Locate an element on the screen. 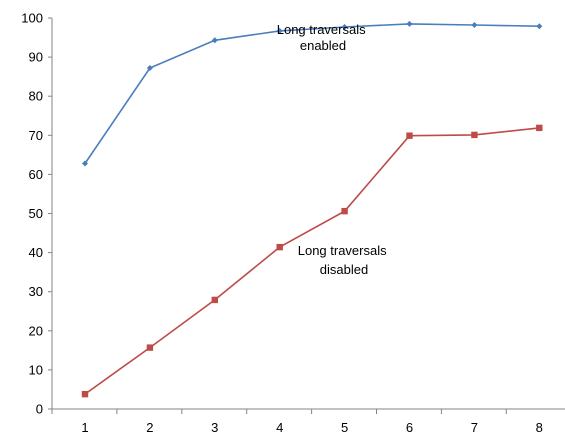 The height and width of the screenshot is (437, 565). annotation-enabled-line-1: Long traversals is located at coordinates (321, 29).